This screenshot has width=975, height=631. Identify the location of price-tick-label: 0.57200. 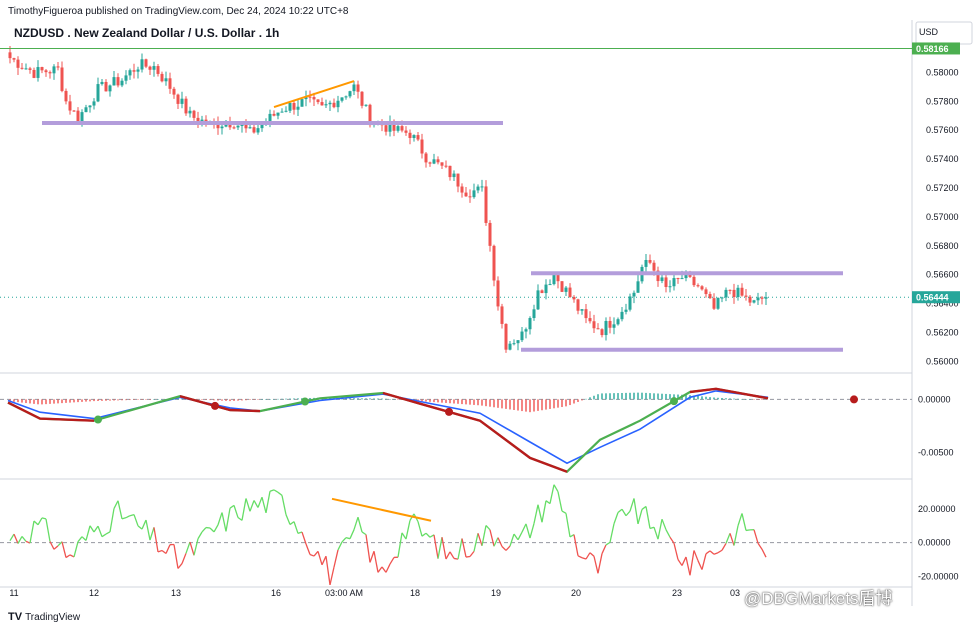
(942, 188).